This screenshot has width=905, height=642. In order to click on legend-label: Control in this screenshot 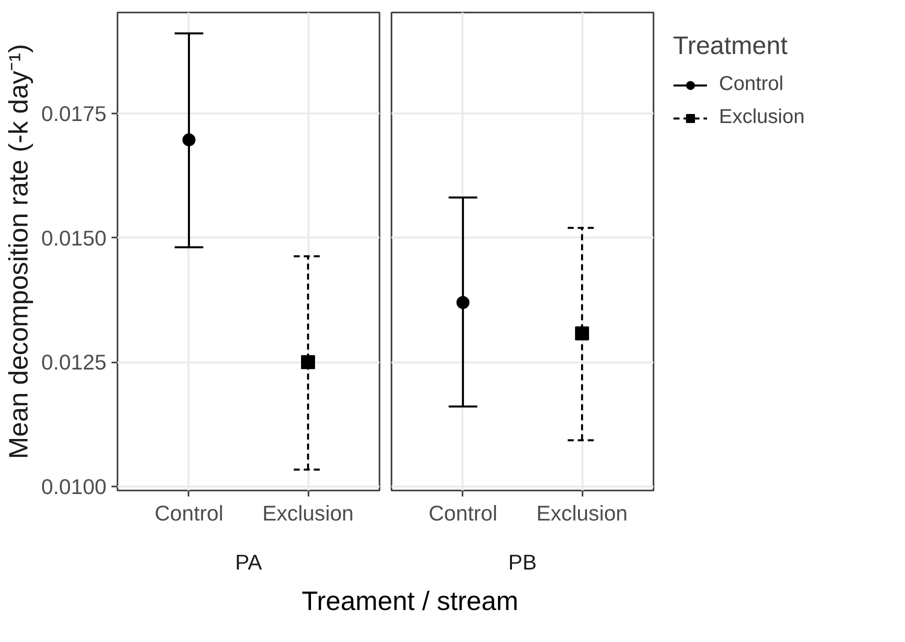, I will do `click(751, 84)`.